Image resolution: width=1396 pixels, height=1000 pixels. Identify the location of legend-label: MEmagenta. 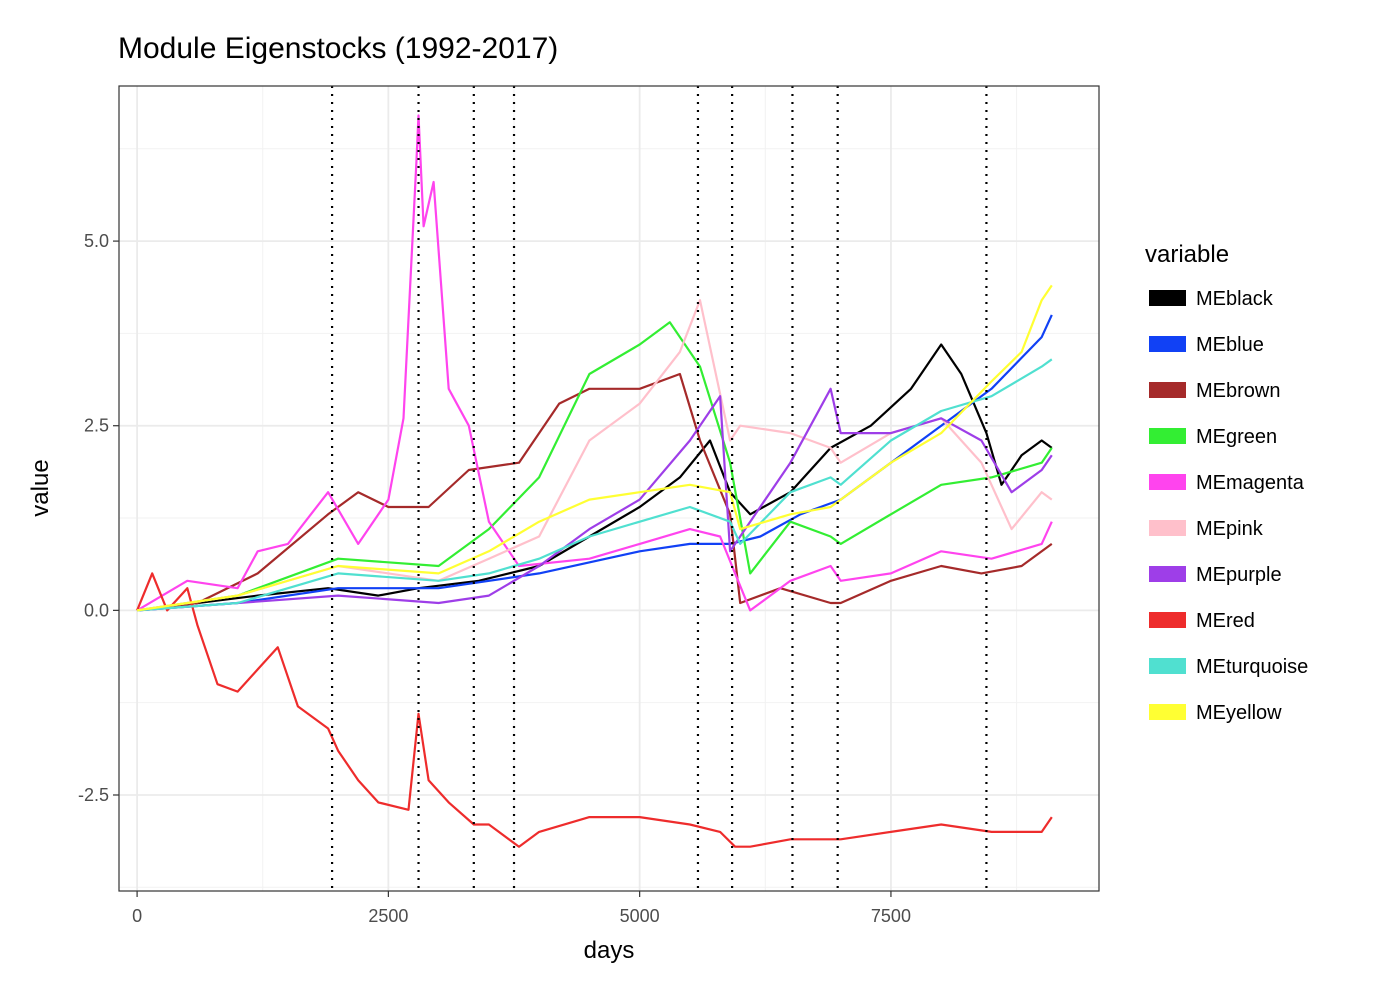
(1250, 483).